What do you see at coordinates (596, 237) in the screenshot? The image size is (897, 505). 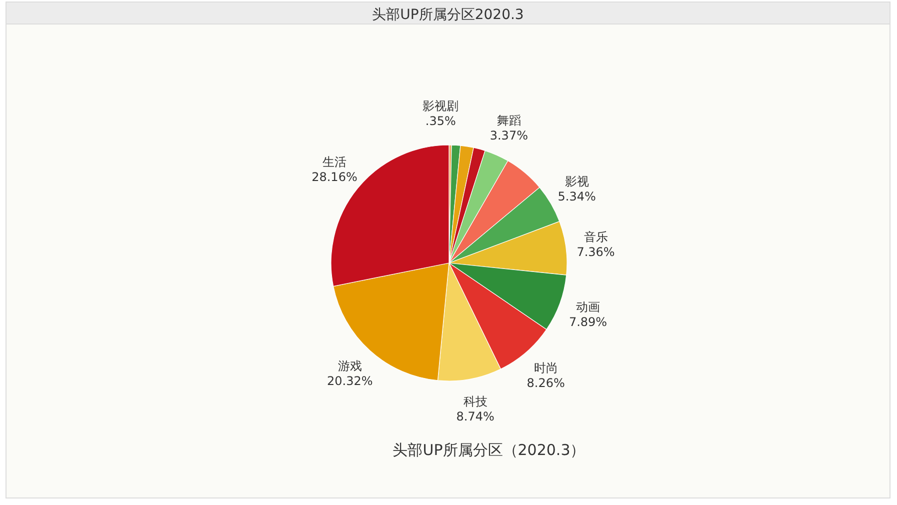 I see `slice-label: 音乐` at bounding box center [596, 237].